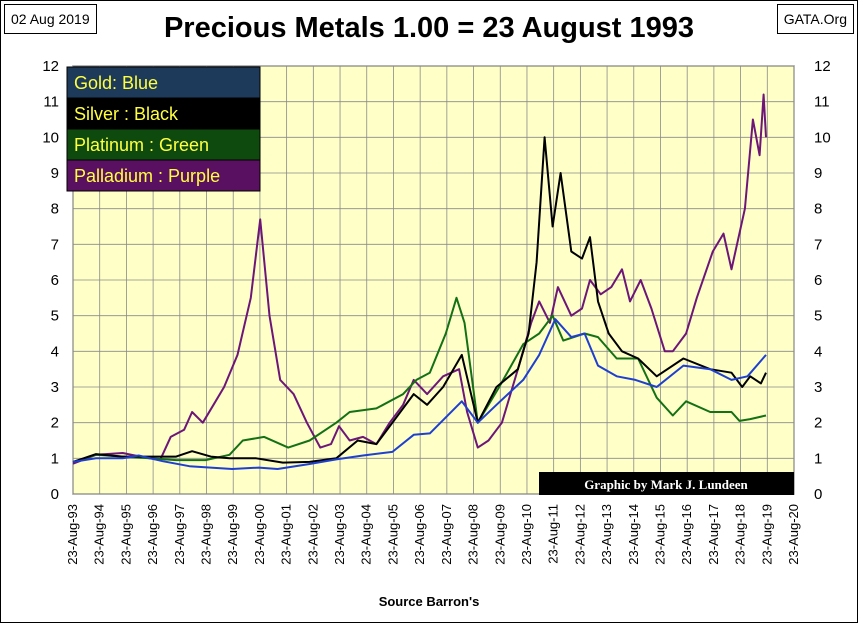 Image resolution: width=858 pixels, height=623 pixels. I want to click on y-tick-label-left: 8, so click(55, 209).